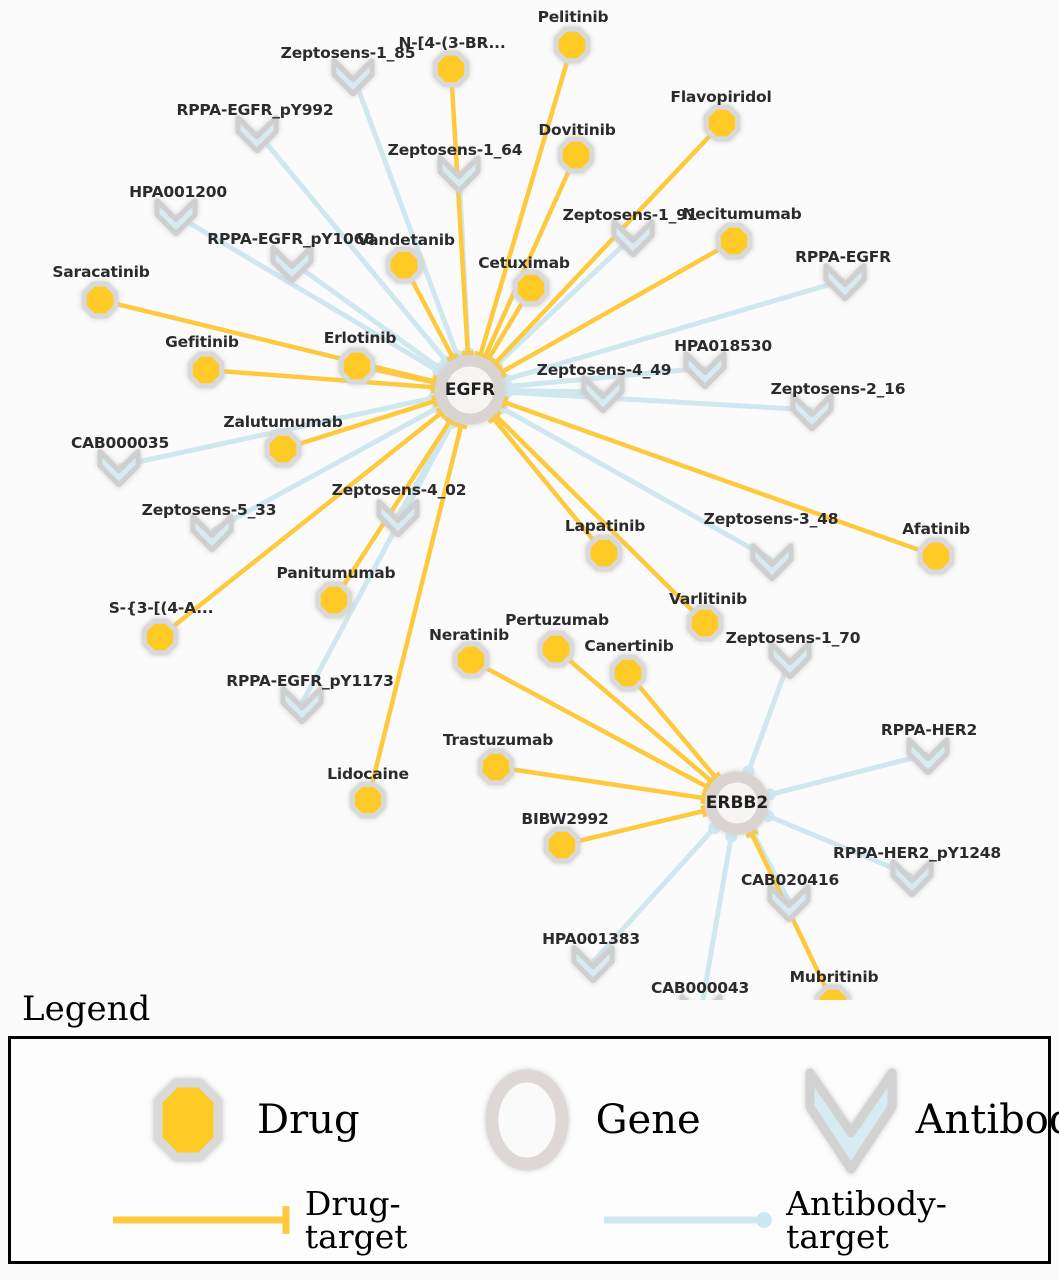 The image size is (1059, 1280). I want to click on legend-label-antibody: Antibody, so click(987, 1119).